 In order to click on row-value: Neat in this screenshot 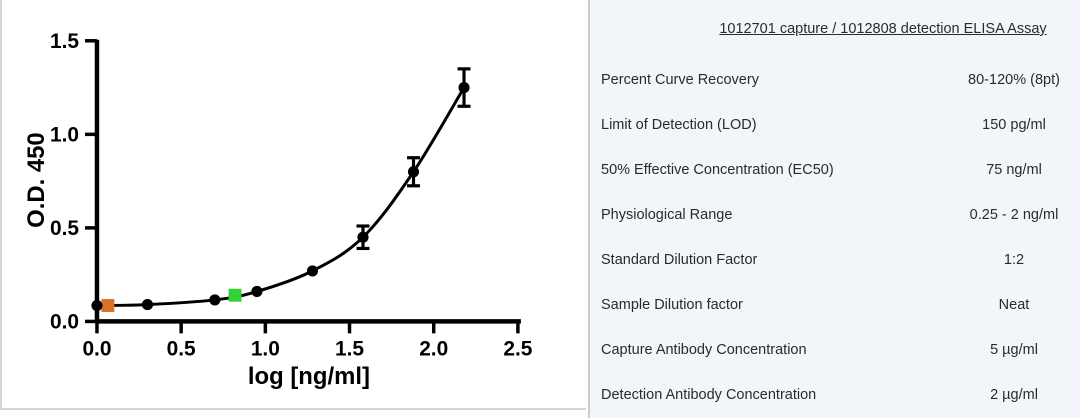, I will do `click(1014, 304)`.